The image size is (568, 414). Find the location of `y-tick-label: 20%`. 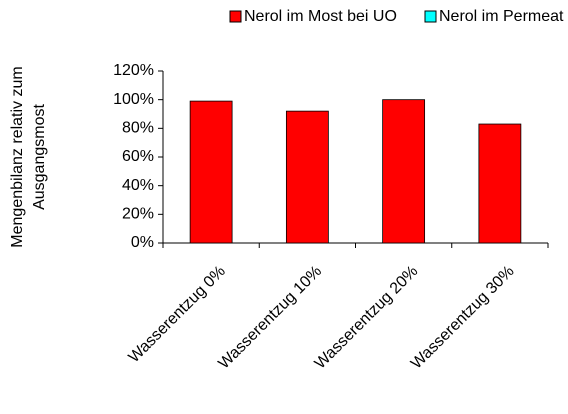

y-tick-label: 20% is located at coordinates (138, 214).